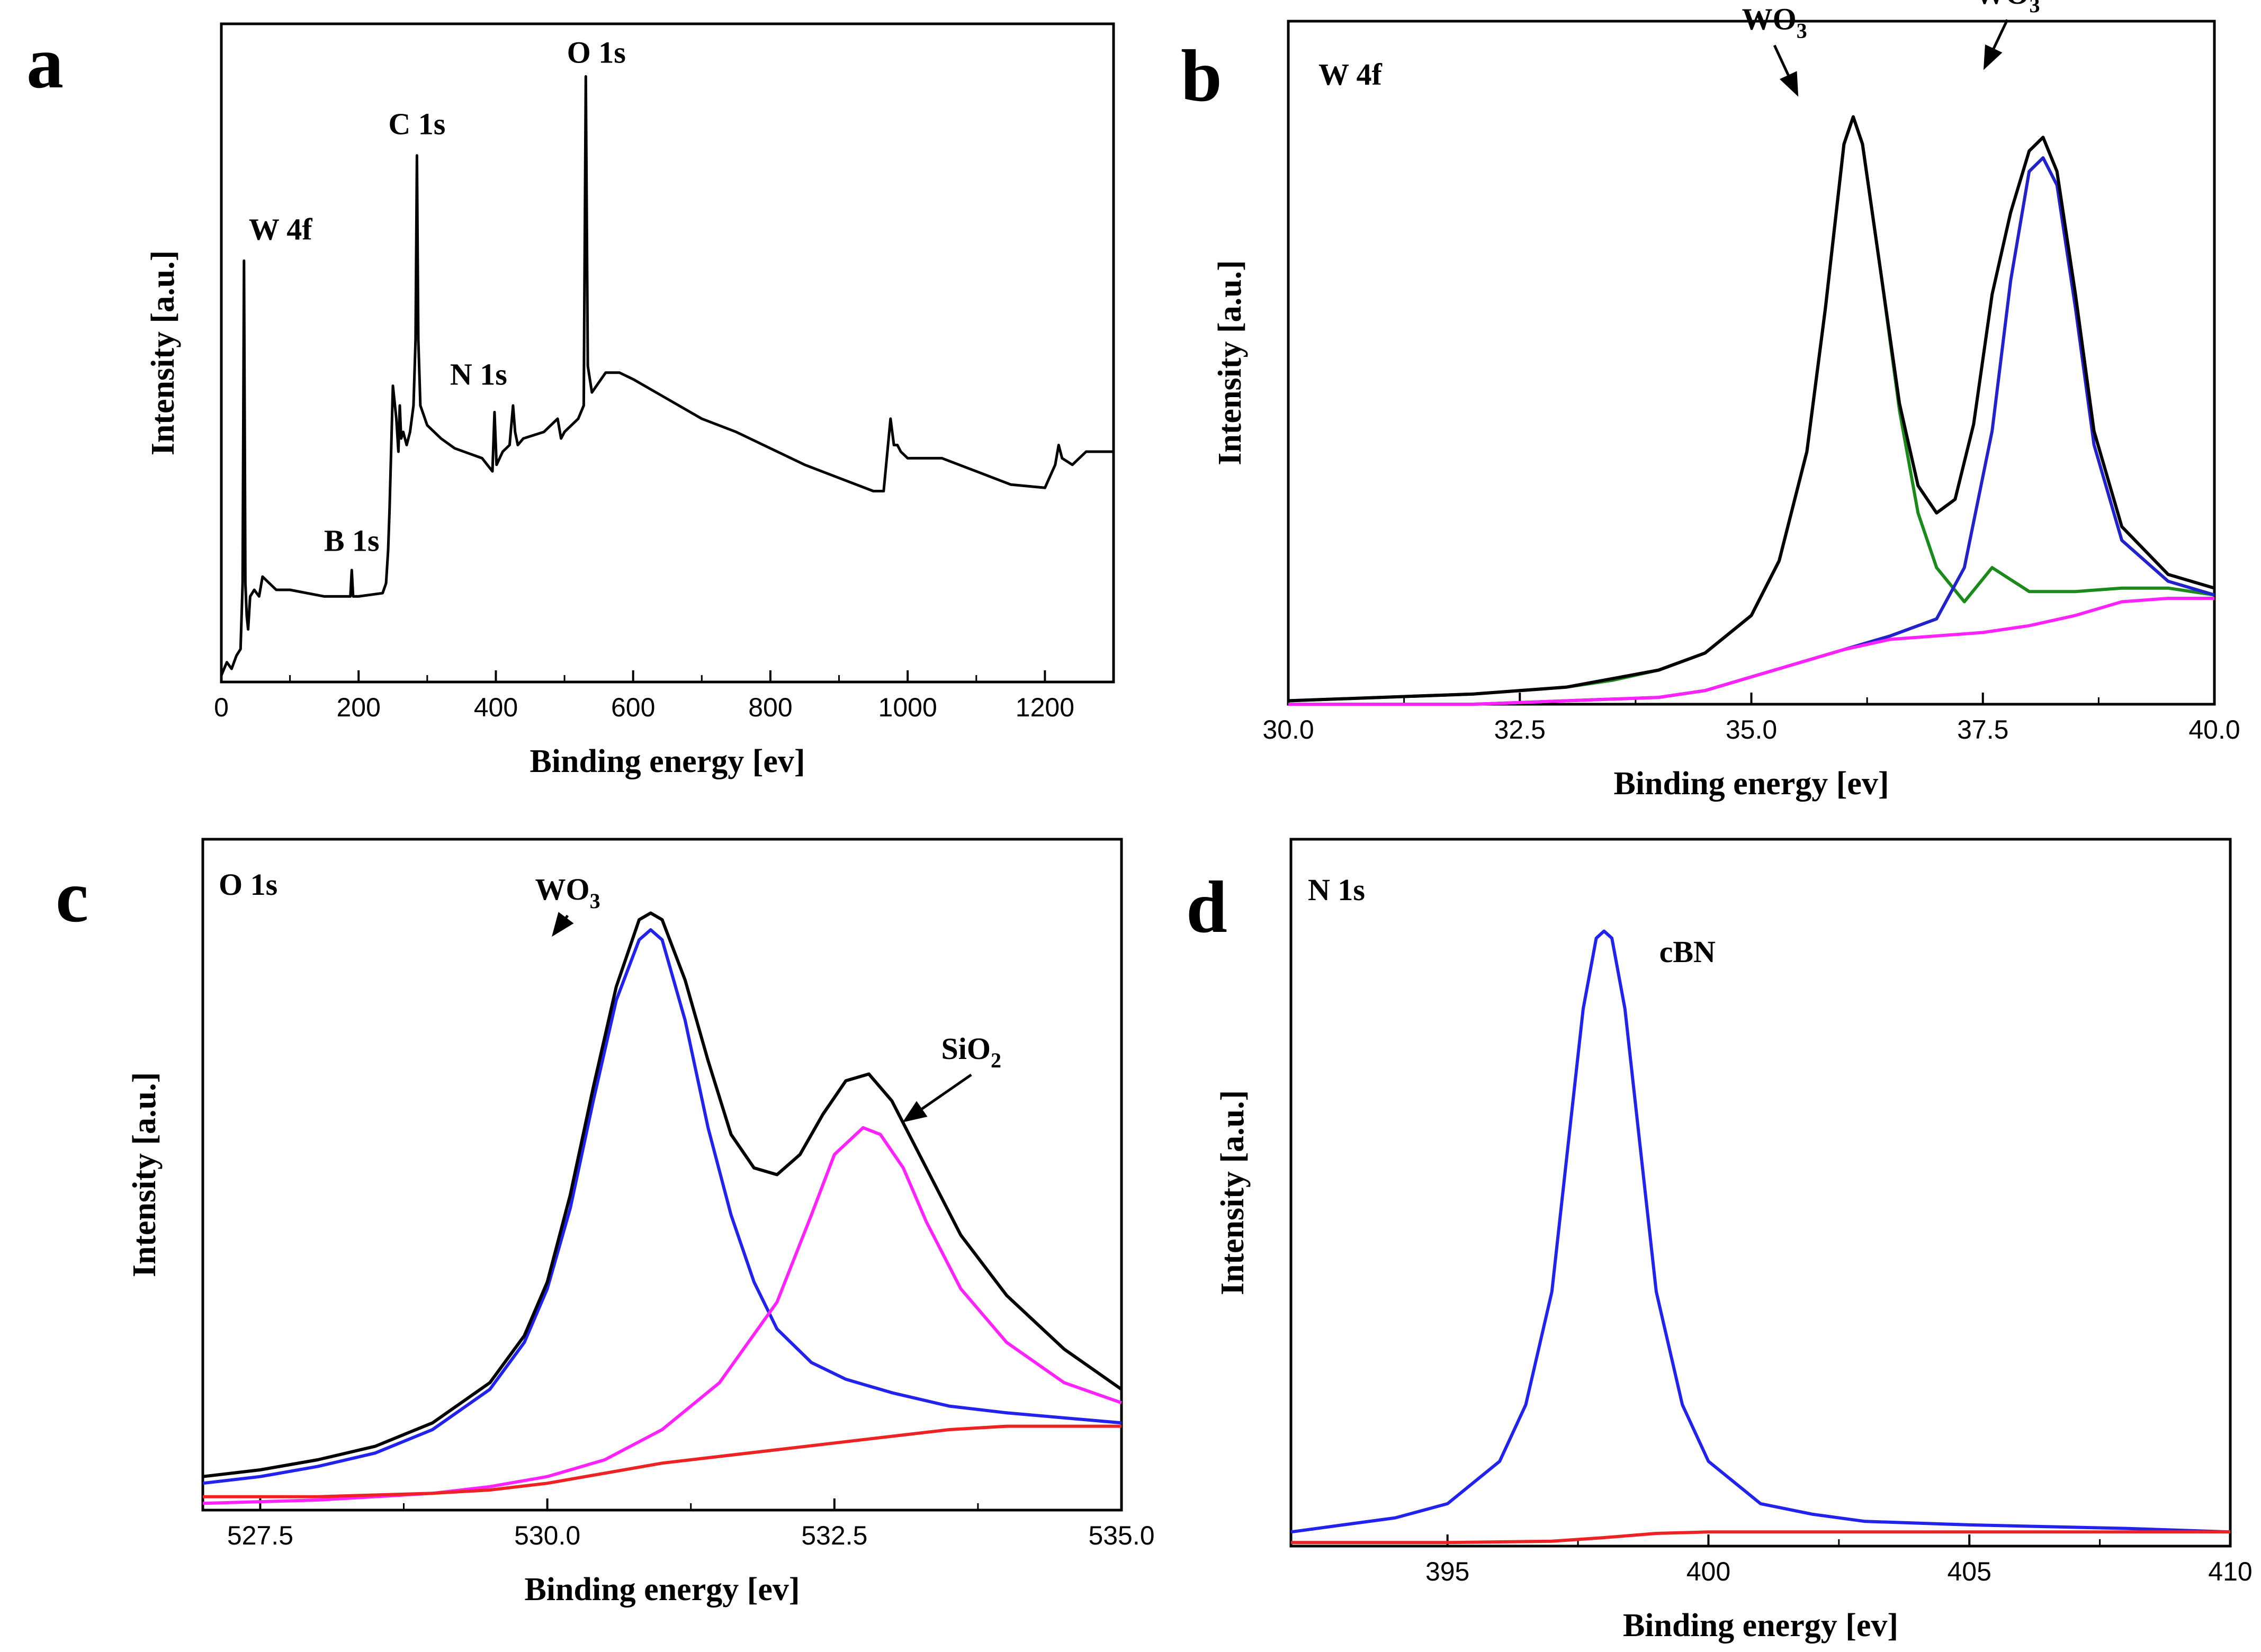 The height and width of the screenshot is (1652, 2261). What do you see at coordinates (1206, 907) in the screenshot?
I see `panel-letter: d` at bounding box center [1206, 907].